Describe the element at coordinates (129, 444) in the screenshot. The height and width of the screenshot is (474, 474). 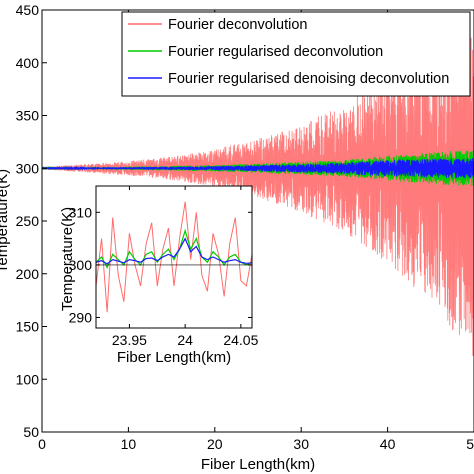
I see `main-x-tick-label: 10` at that location.